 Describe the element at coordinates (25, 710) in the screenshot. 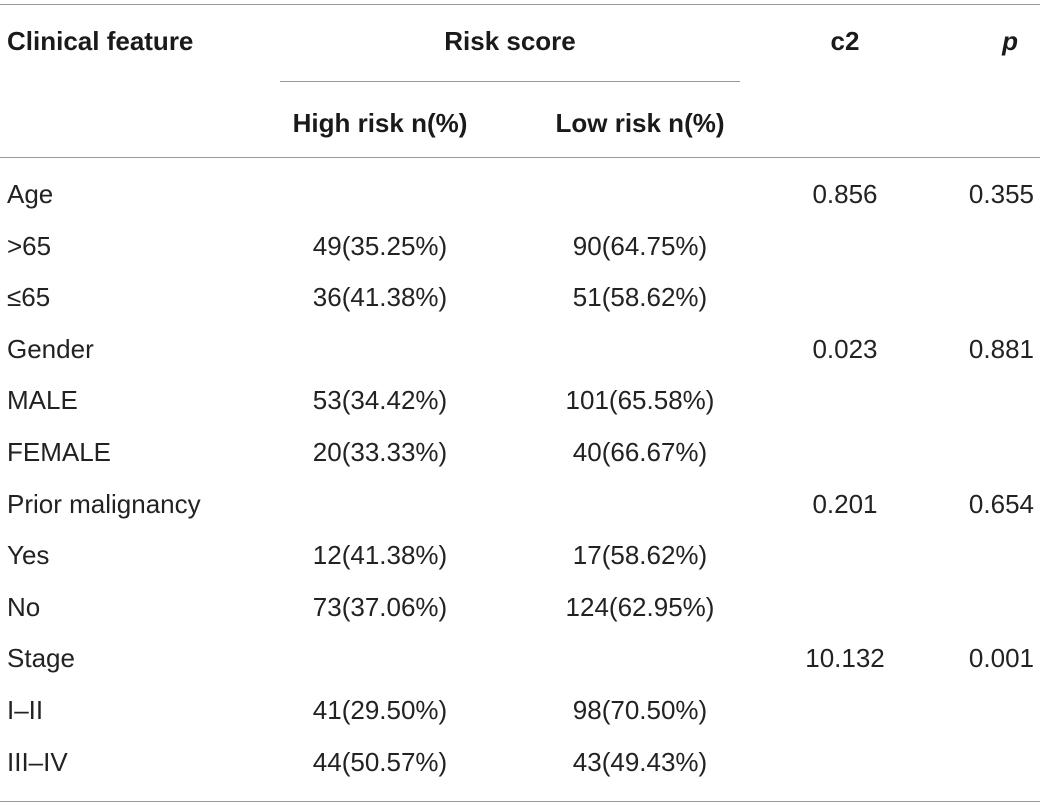

I see `row-feature: I–II` at that location.